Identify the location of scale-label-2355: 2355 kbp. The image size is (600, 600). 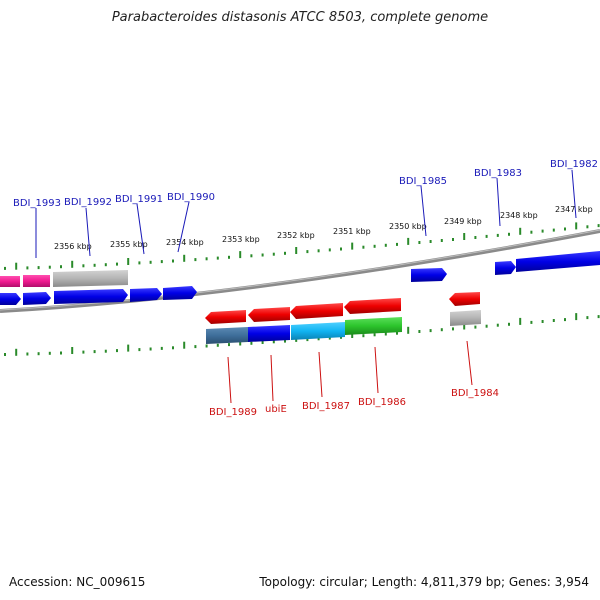
(129, 244).